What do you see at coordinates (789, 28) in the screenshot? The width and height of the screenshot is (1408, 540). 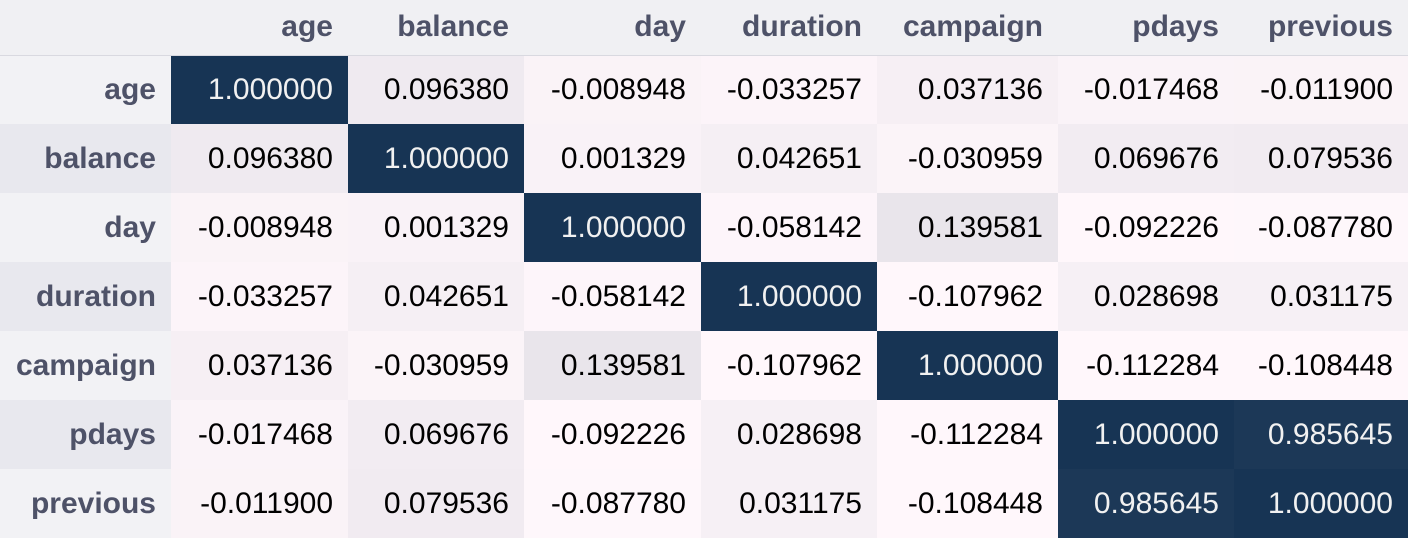 I see `column-header: duration` at bounding box center [789, 28].